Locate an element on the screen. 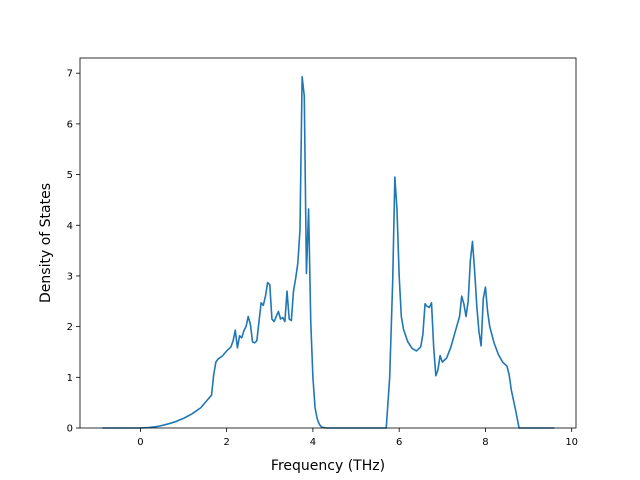  y-tick-label: 1 is located at coordinates (70, 378).